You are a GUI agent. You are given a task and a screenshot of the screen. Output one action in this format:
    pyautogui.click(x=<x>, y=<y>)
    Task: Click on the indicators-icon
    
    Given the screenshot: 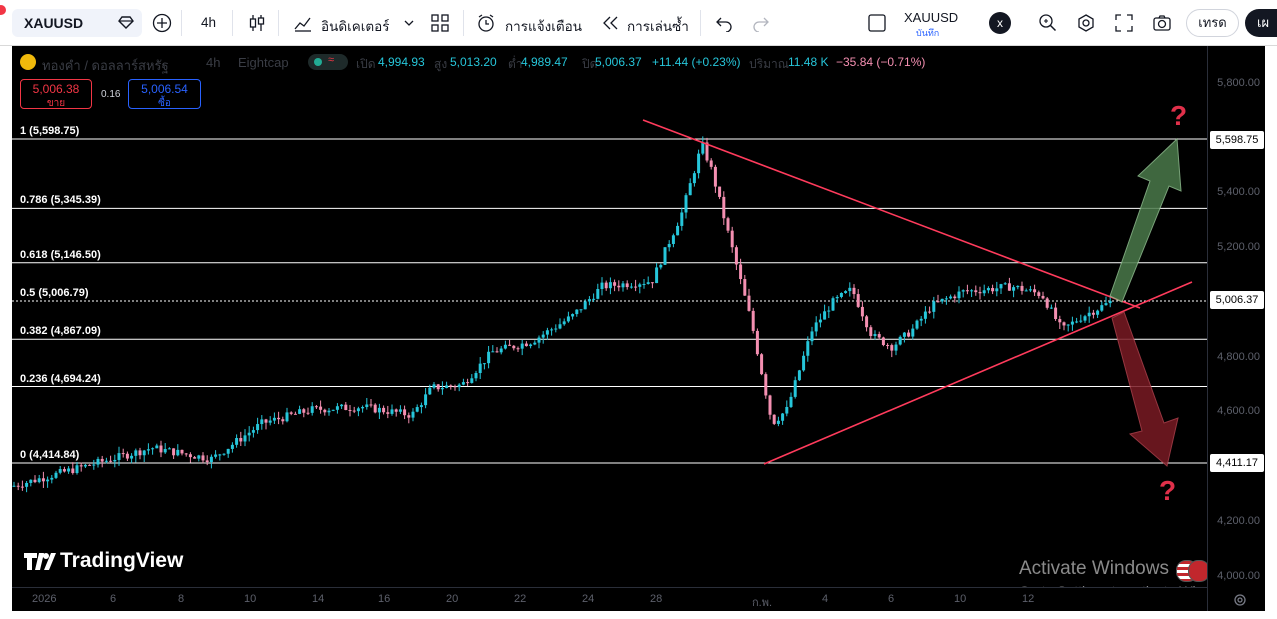 What is the action you would take?
    pyautogui.click(x=303, y=23)
    